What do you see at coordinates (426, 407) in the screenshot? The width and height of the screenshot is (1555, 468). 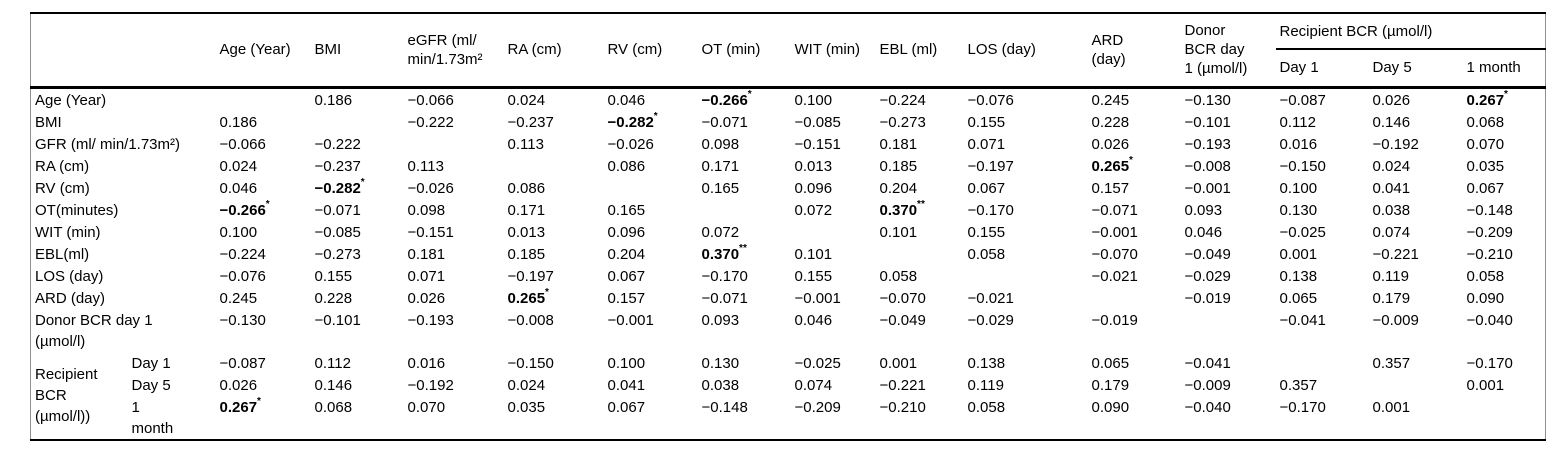 I see `correlation-cell: 0.070` at bounding box center [426, 407].